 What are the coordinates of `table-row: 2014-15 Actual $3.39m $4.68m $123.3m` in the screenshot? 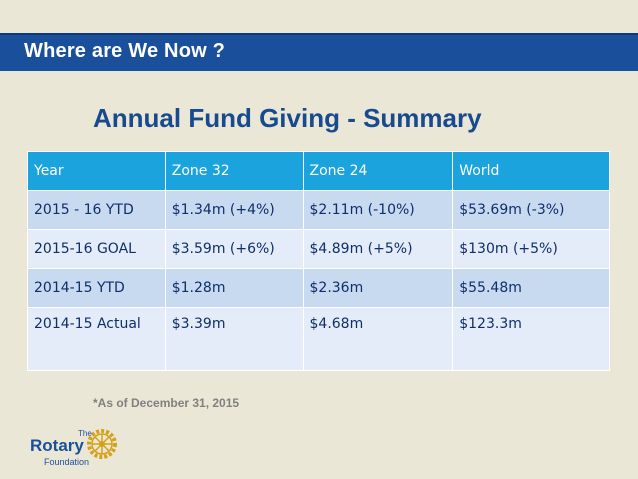 It's located at (318, 339).